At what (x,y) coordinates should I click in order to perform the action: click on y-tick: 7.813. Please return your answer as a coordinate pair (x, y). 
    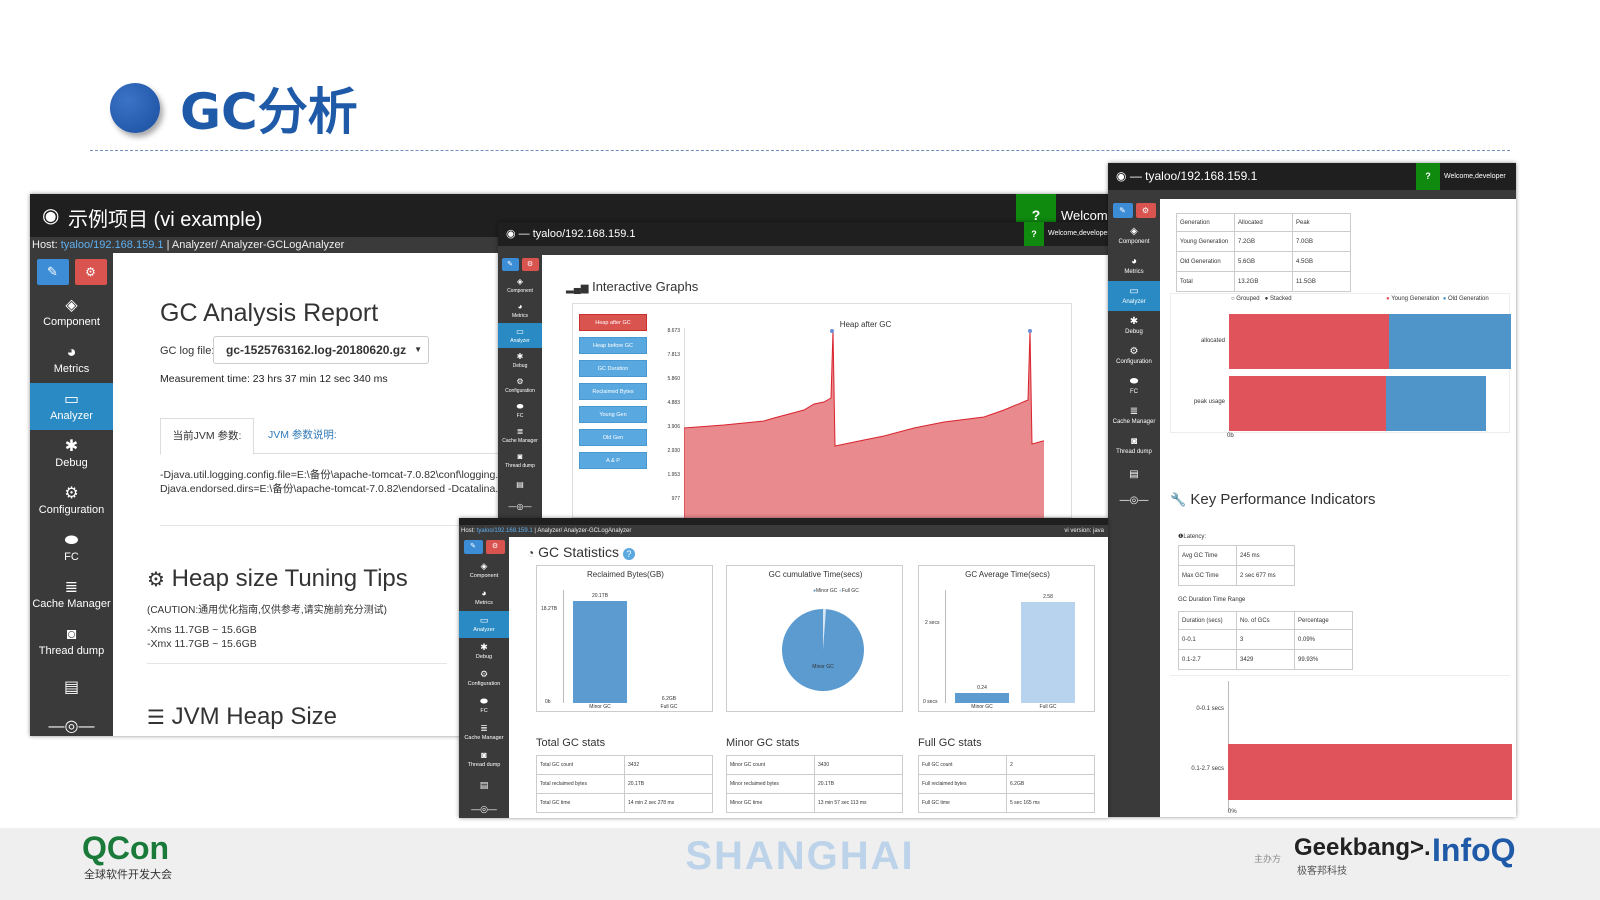
    Looking at the image, I should click on (673, 355).